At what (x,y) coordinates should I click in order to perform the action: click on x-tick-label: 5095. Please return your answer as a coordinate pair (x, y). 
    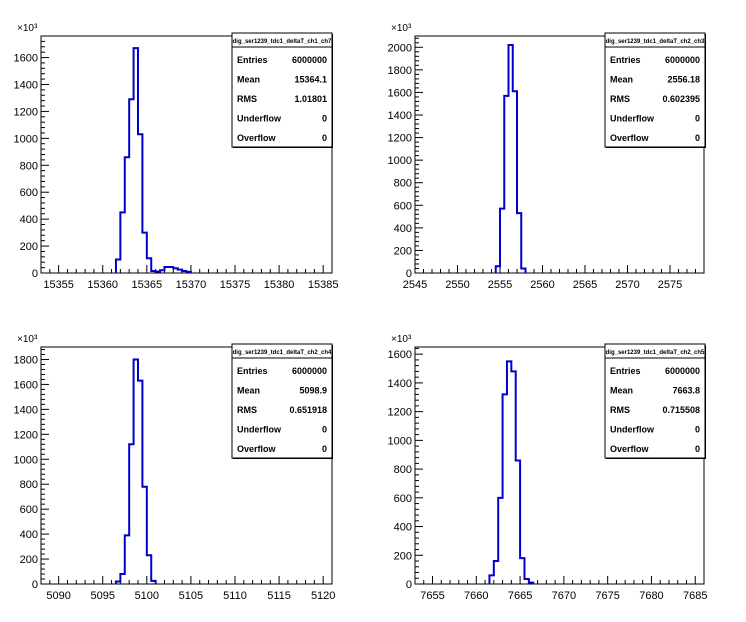
    Looking at the image, I should click on (102, 596).